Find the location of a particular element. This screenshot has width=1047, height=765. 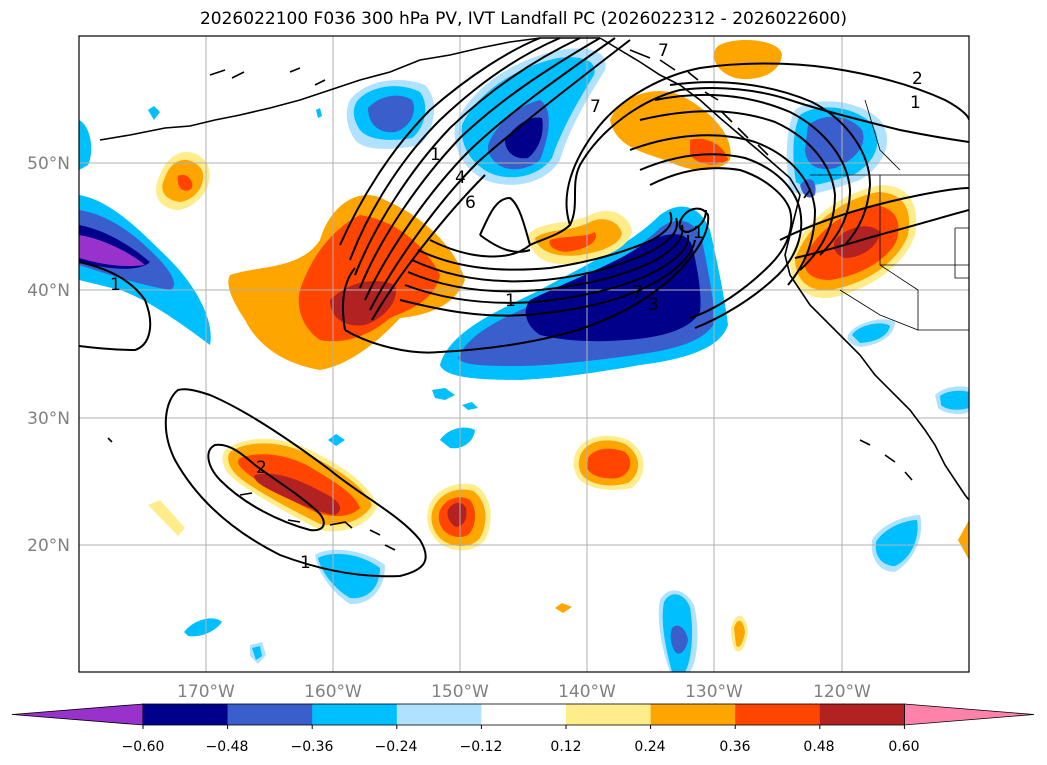

pv-positive-blob-128w is located at coordinates (748, 60).